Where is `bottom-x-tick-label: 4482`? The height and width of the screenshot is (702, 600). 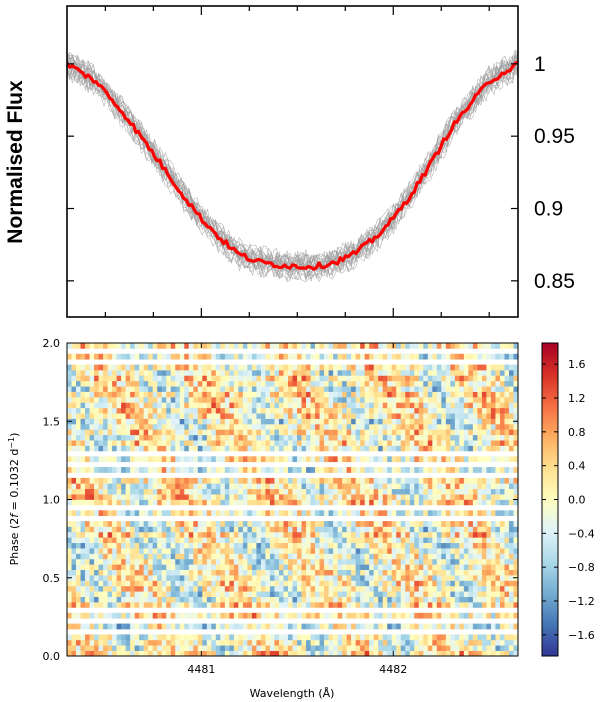
bottom-x-tick-label: 4482 is located at coordinates (393, 669).